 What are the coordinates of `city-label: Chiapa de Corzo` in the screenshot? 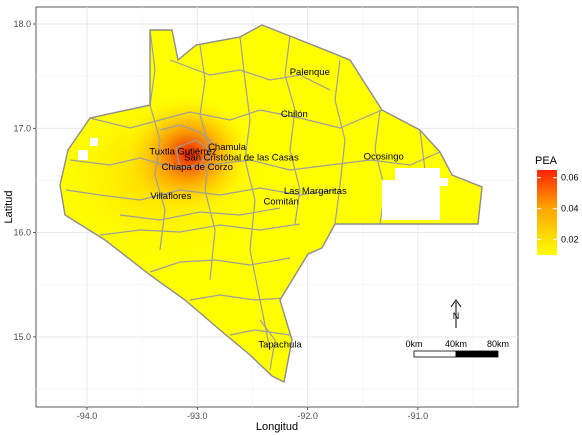 It's located at (197, 167).